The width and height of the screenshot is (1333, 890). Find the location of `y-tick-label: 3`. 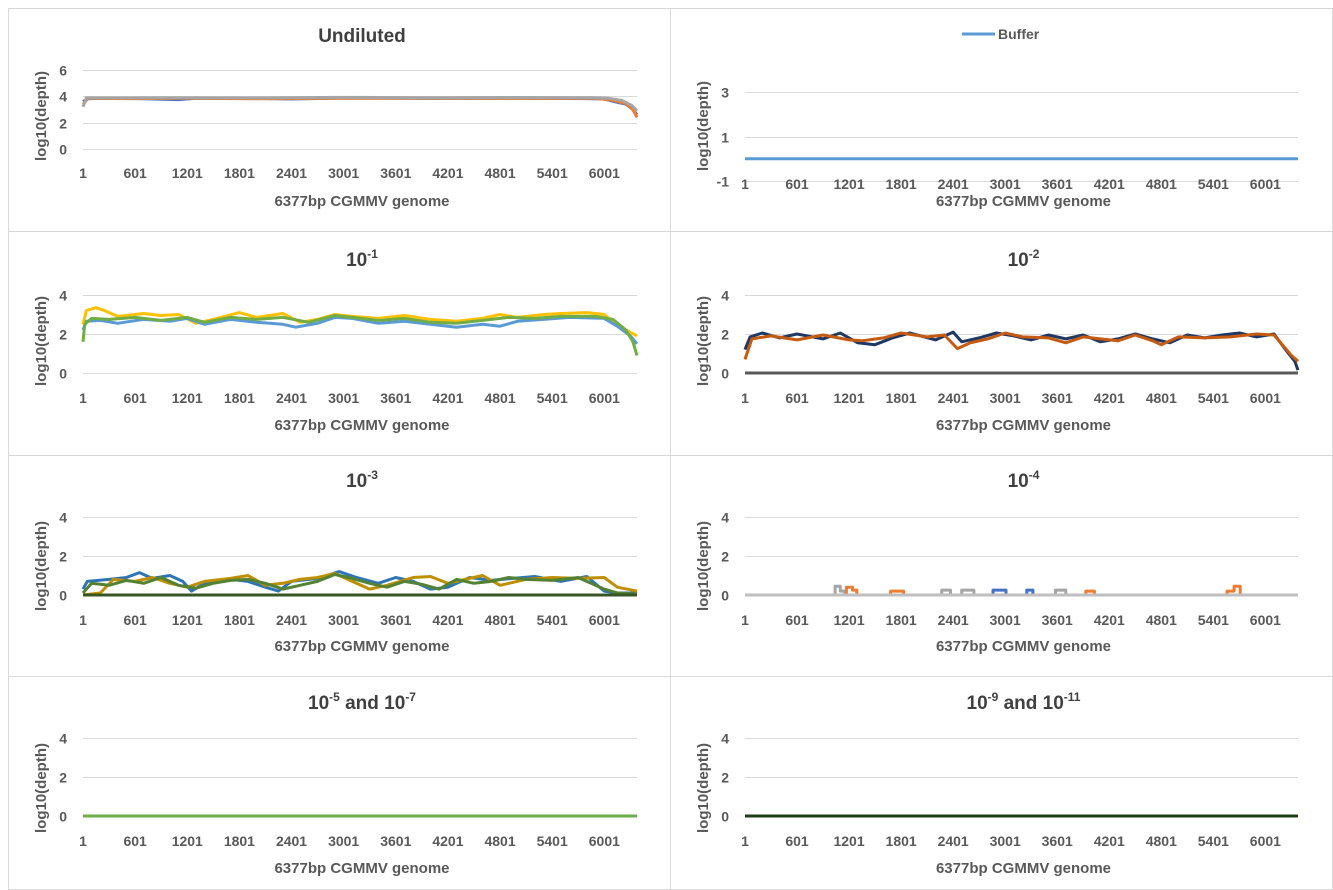

y-tick-label: 3 is located at coordinates (725, 93).